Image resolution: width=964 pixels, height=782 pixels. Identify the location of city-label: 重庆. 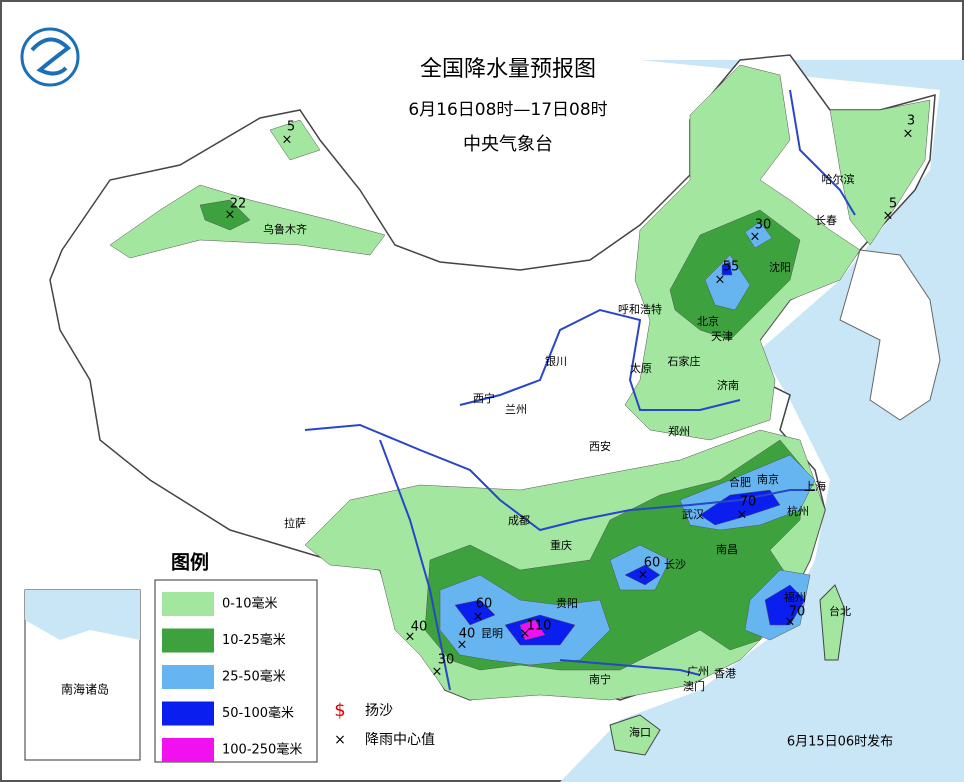
(561, 545).